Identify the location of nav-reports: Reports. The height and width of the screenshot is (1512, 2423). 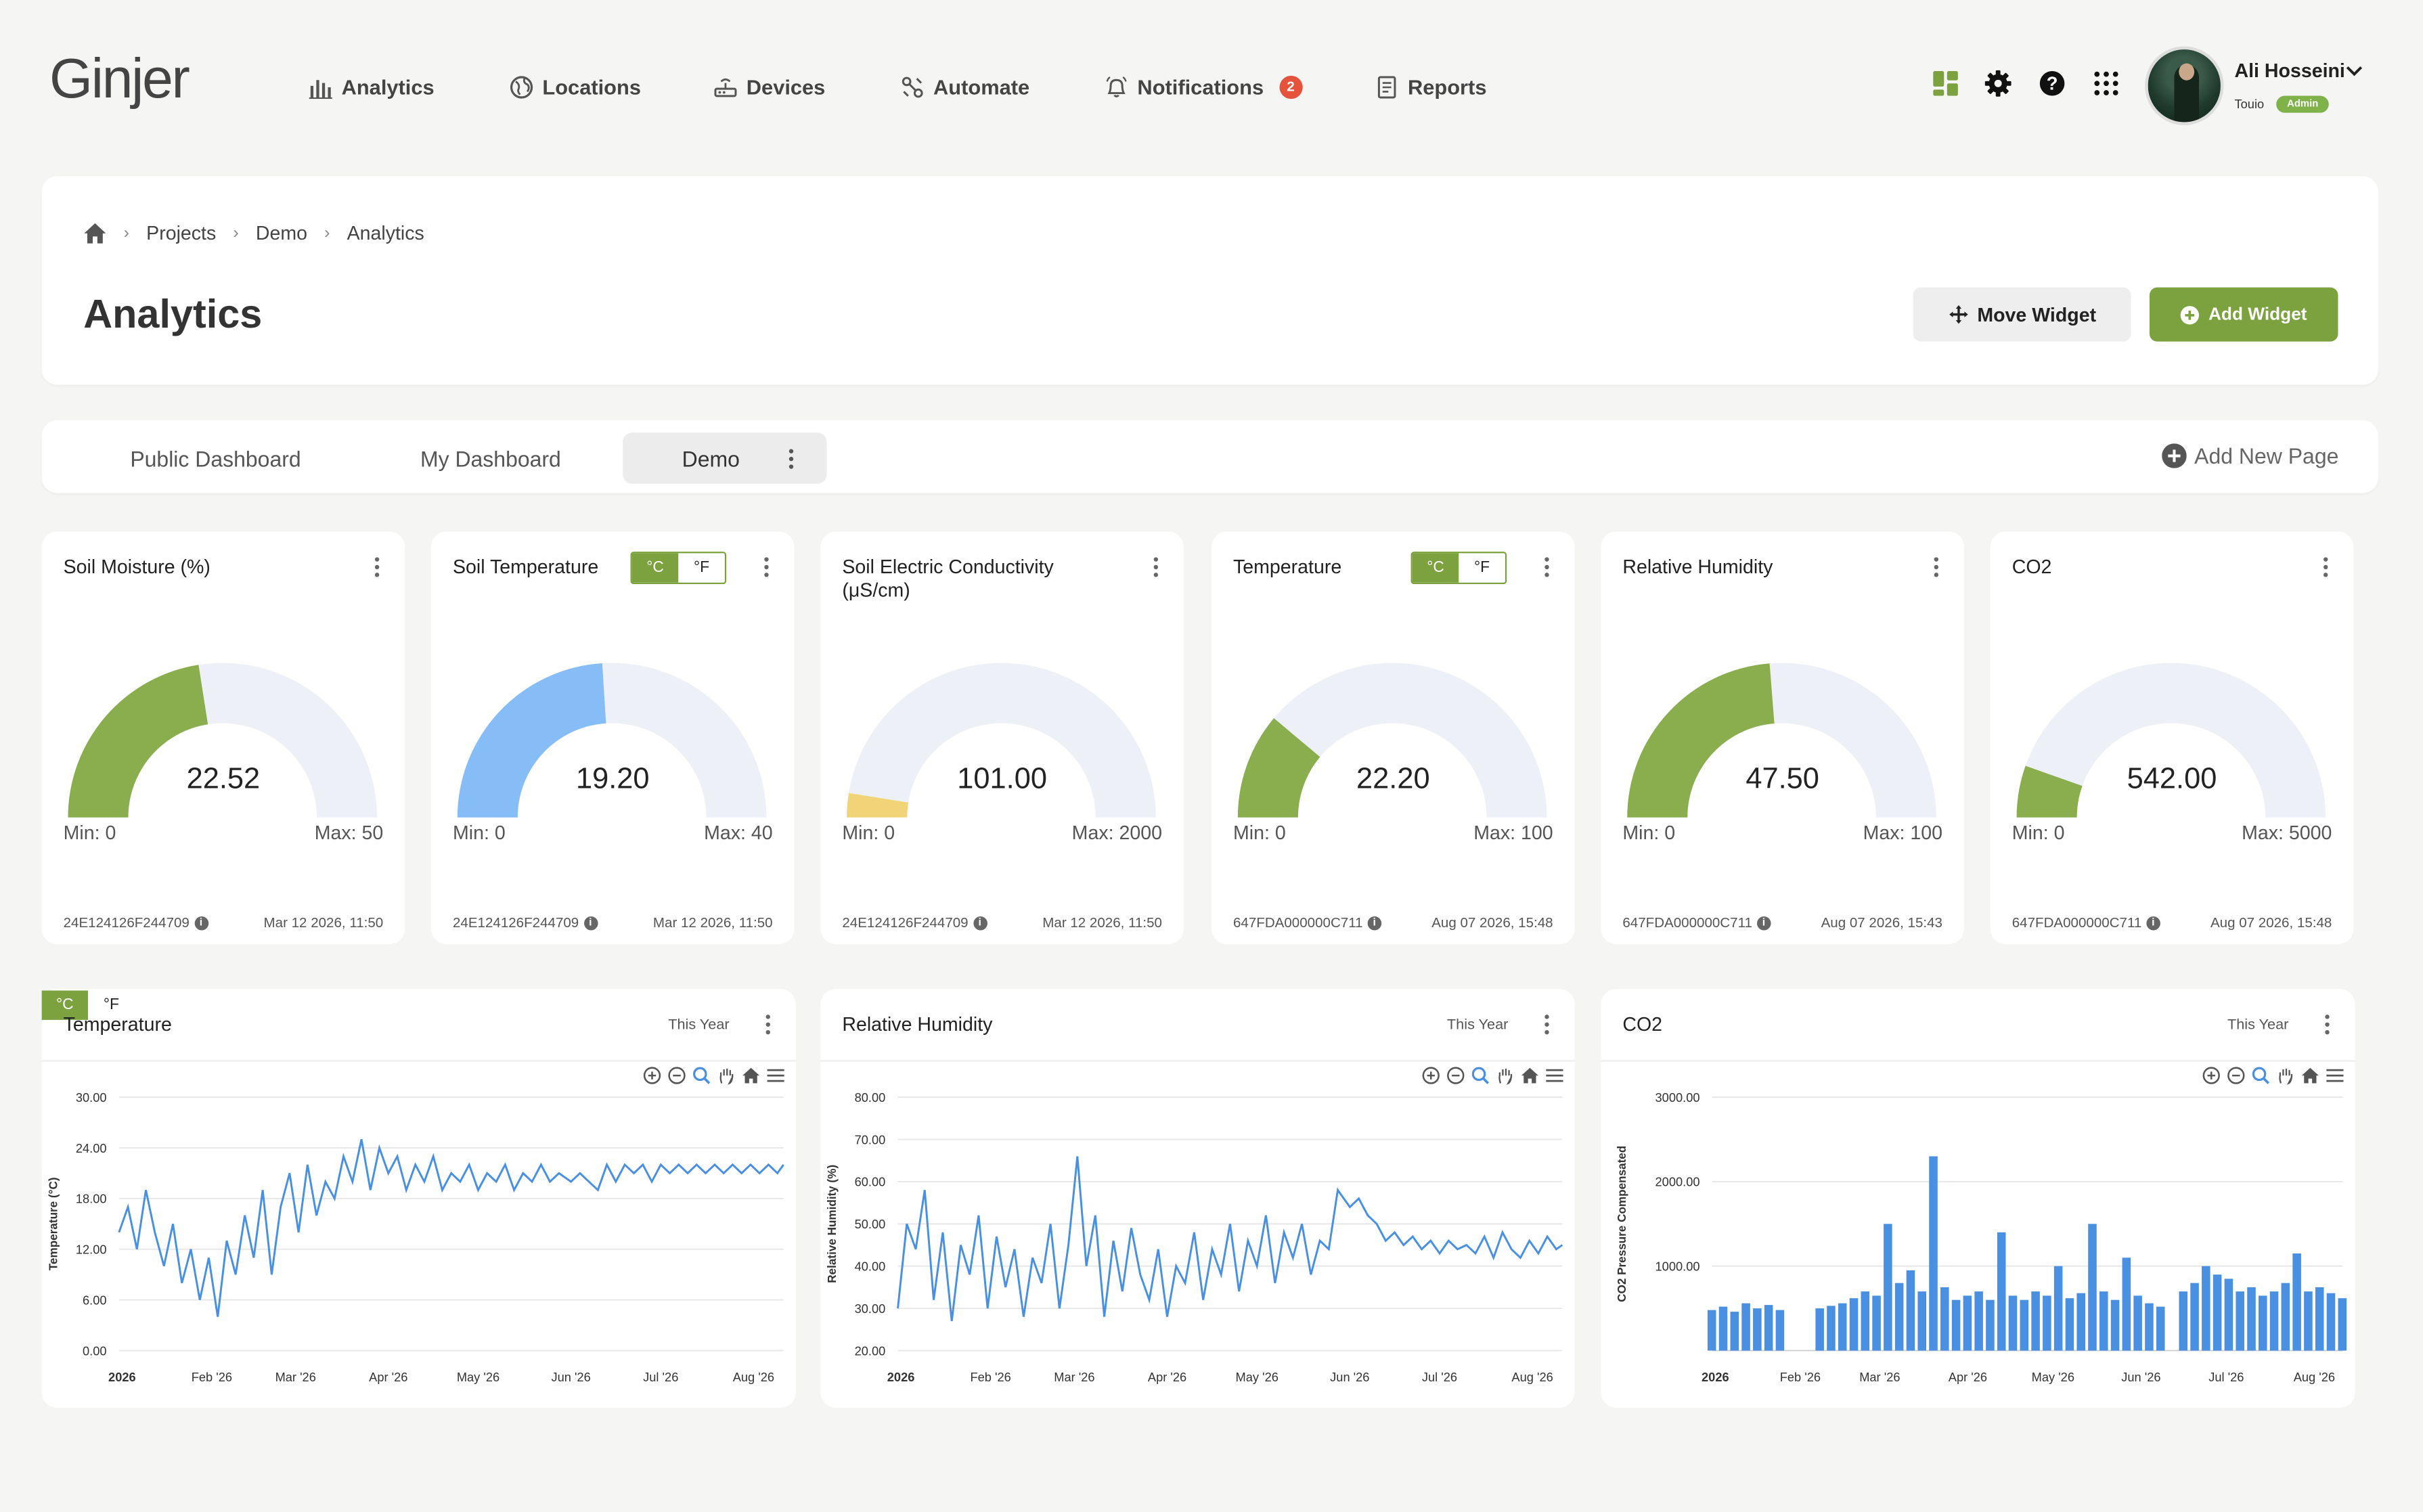
(1430, 86).